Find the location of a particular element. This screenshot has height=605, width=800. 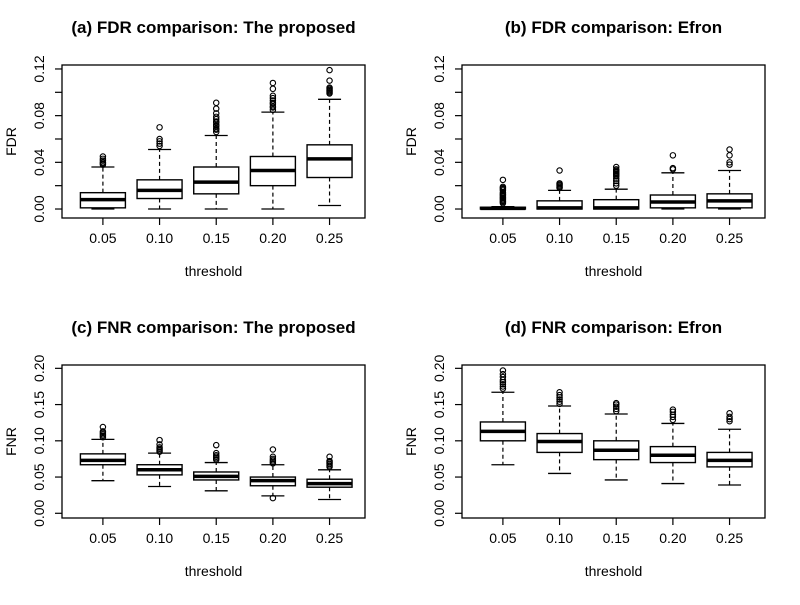

iqr-box is located at coordinates (216, 180).